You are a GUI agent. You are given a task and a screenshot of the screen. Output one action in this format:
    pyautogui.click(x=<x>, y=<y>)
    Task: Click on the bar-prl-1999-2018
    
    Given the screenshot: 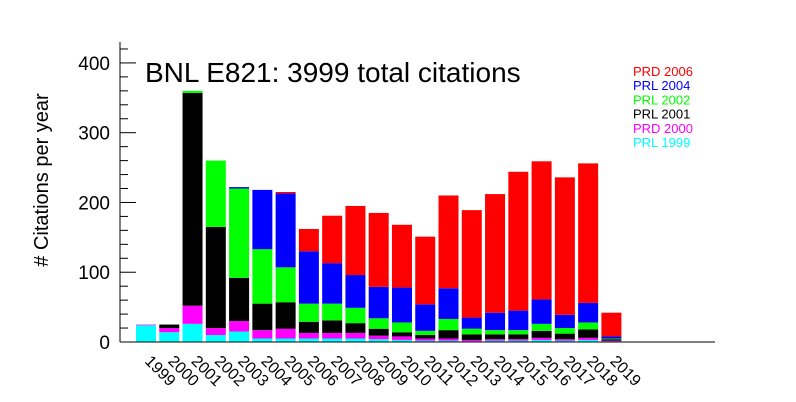 What is the action you would take?
    pyautogui.click(x=588, y=340)
    